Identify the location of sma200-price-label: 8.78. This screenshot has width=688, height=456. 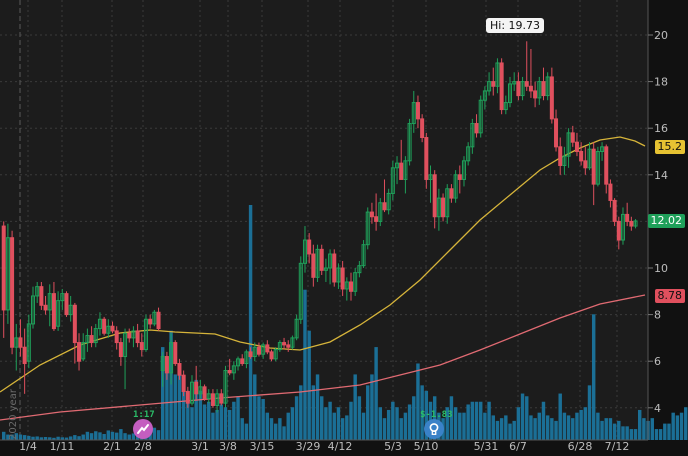
(669, 296).